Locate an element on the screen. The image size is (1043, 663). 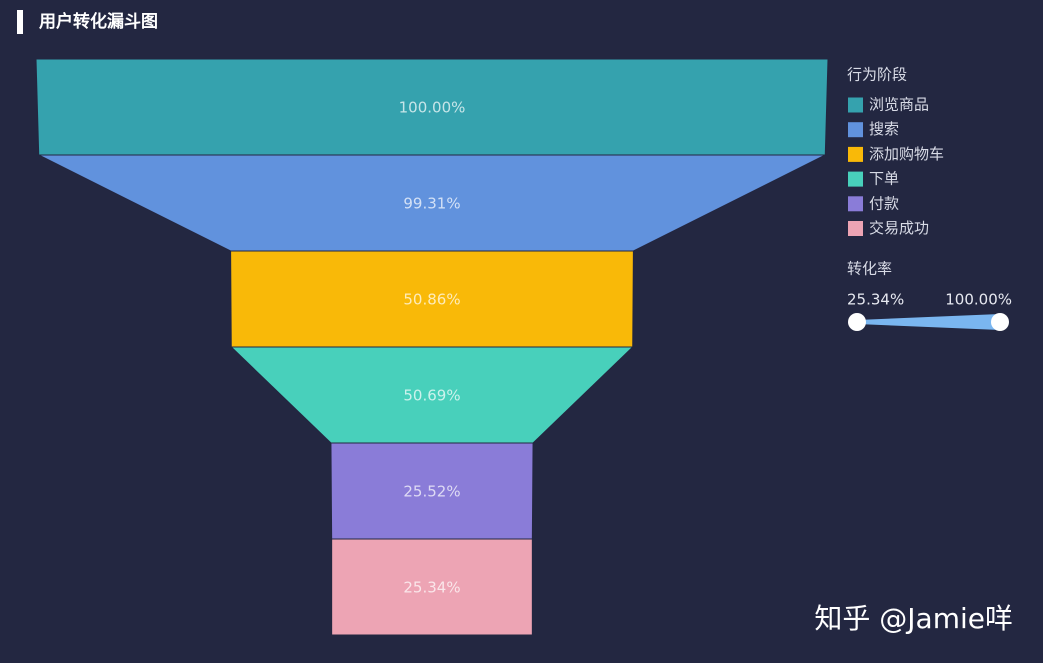
funnel-segment is located at coordinates (432, 587).